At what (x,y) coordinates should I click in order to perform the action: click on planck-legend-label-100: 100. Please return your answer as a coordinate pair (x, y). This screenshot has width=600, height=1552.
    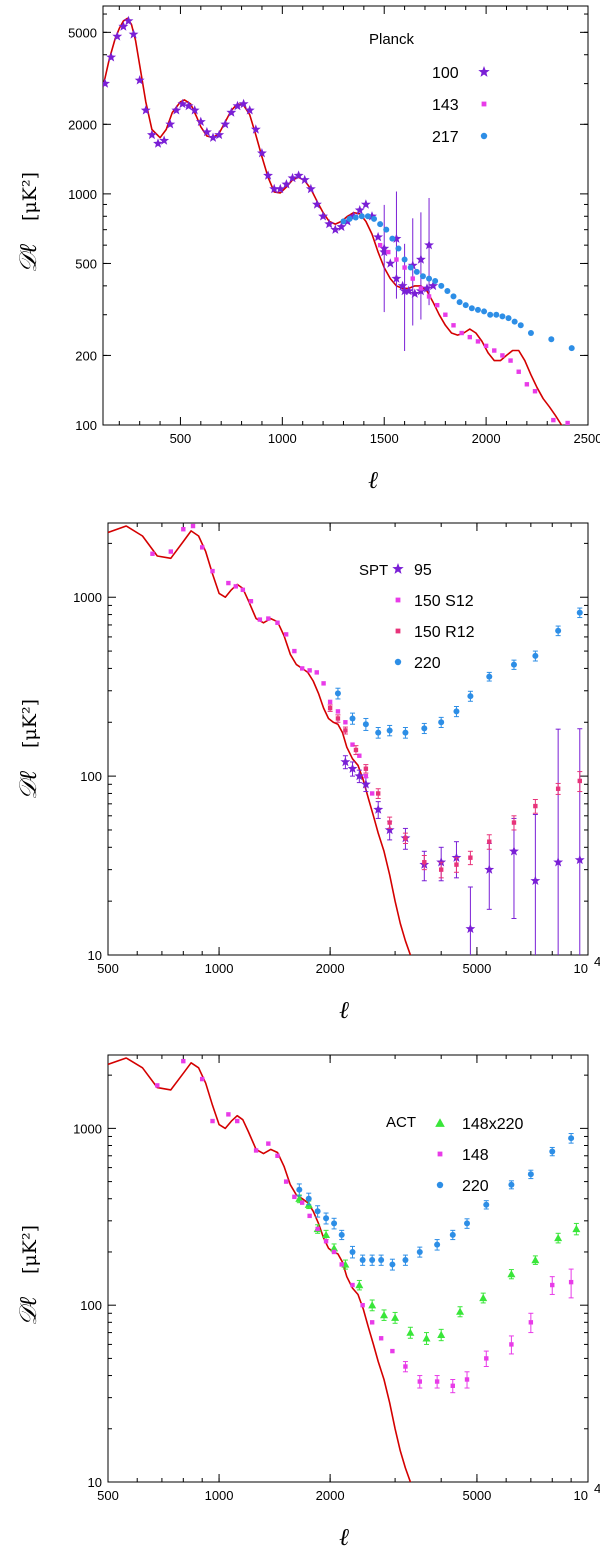
    Looking at the image, I should click on (445, 73).